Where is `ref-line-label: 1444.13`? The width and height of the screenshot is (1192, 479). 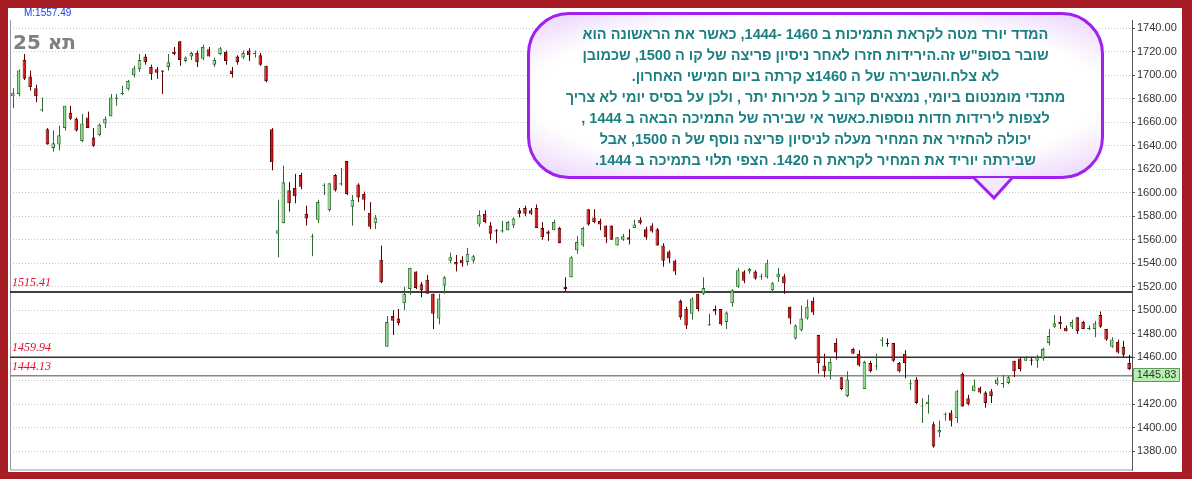 ref-line-label: 1444.13 is located at coordinates (31, 366).